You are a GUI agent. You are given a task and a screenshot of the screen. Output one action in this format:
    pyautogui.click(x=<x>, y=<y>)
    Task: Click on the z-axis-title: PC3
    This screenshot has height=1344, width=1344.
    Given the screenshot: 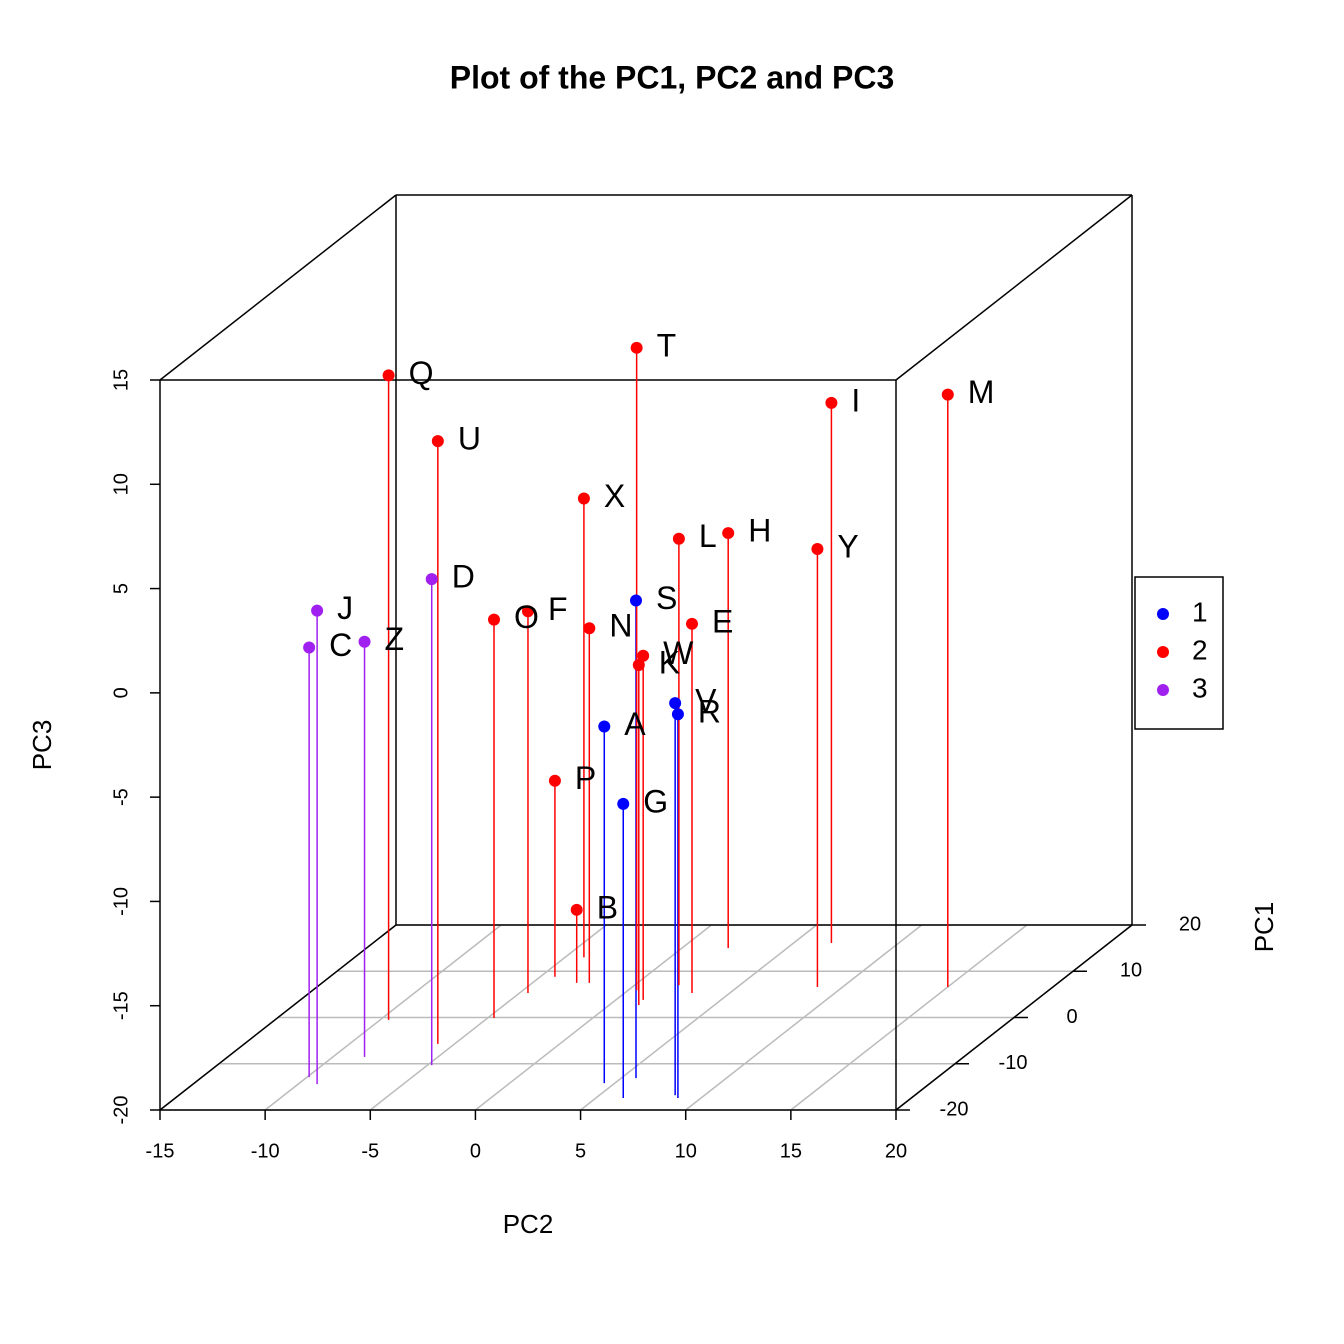 What is the action you would take?
    pyautogui.click(x=42, y=745)
    